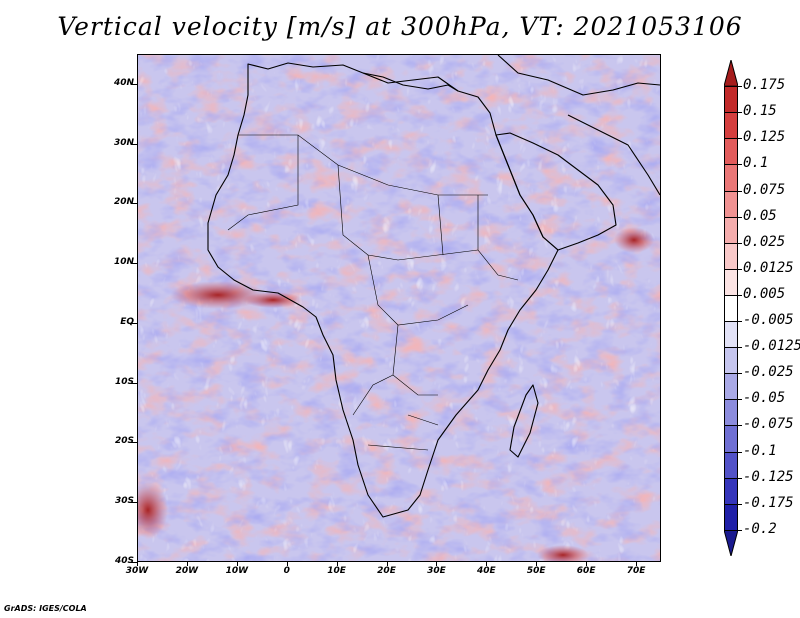  Describe the element at coordinates (486, 571) in the screenshot. I see `lon-label: 40E` at that location.